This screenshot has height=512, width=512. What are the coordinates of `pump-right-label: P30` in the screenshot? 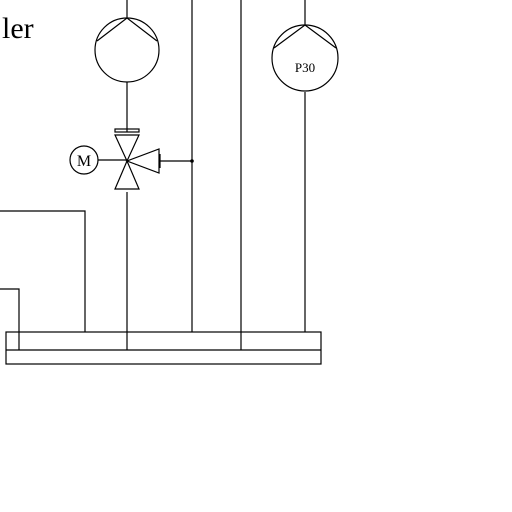 It's located at (305, 67).